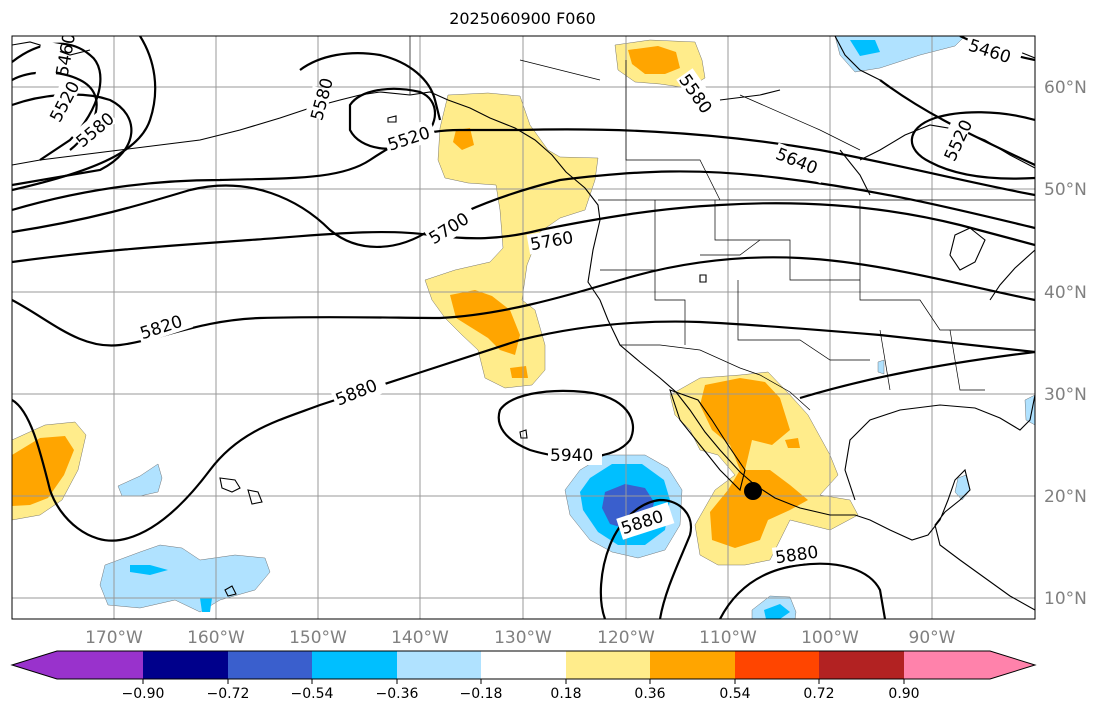  What do you see at coordinates (1012, 665) in the screenshot?
I see `colorbar-extend-right` at bounding box center [1012, 665].